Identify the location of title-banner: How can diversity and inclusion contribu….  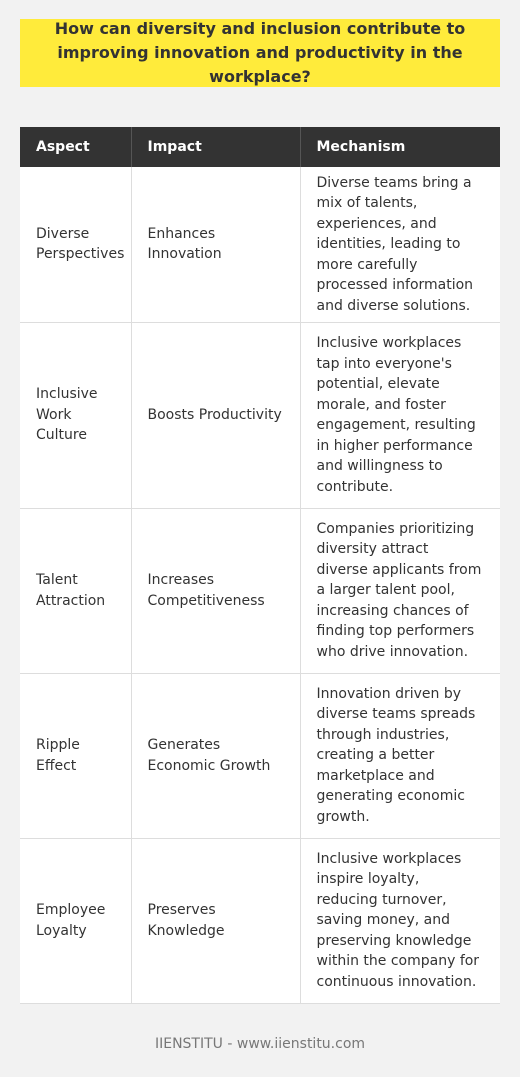
(260, 53).